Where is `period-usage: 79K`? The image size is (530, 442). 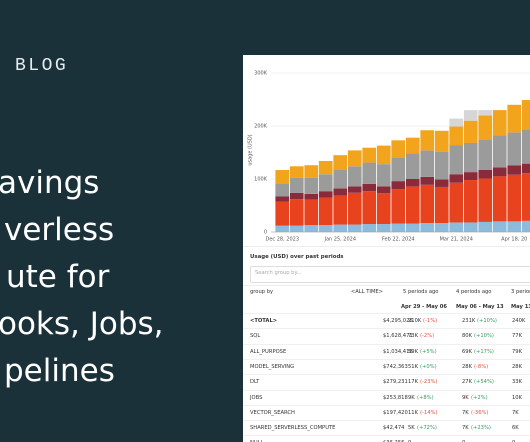
period-usage: 79K is located at coordinates (517, 351).